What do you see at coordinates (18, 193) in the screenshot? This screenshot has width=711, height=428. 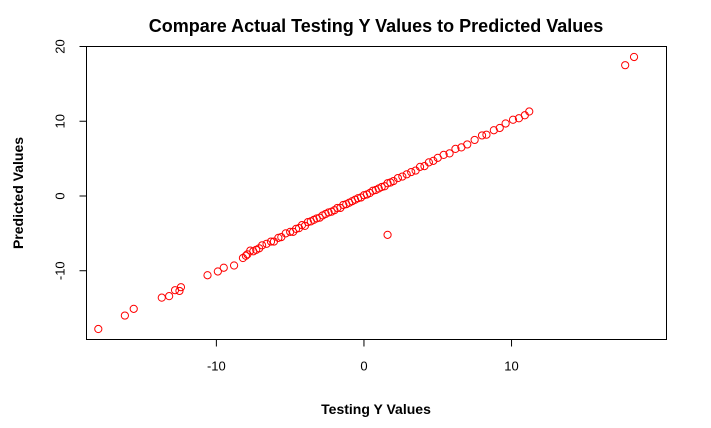 I see `y-axis-title: Predicted Values` at bounding box center [18, 193].